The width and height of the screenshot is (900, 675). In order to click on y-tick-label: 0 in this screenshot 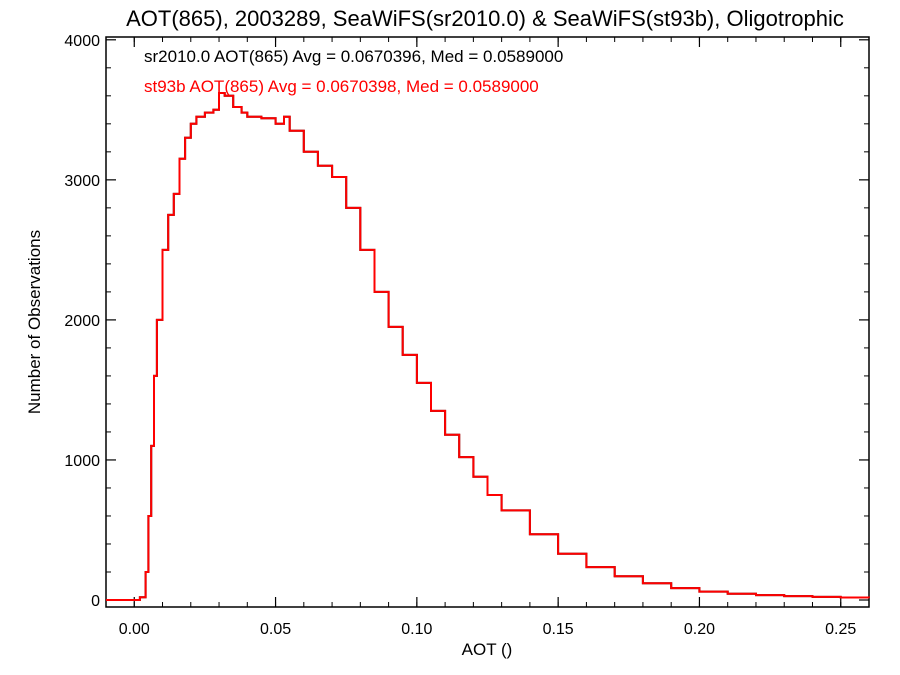, I will do `click(95, 601)`.